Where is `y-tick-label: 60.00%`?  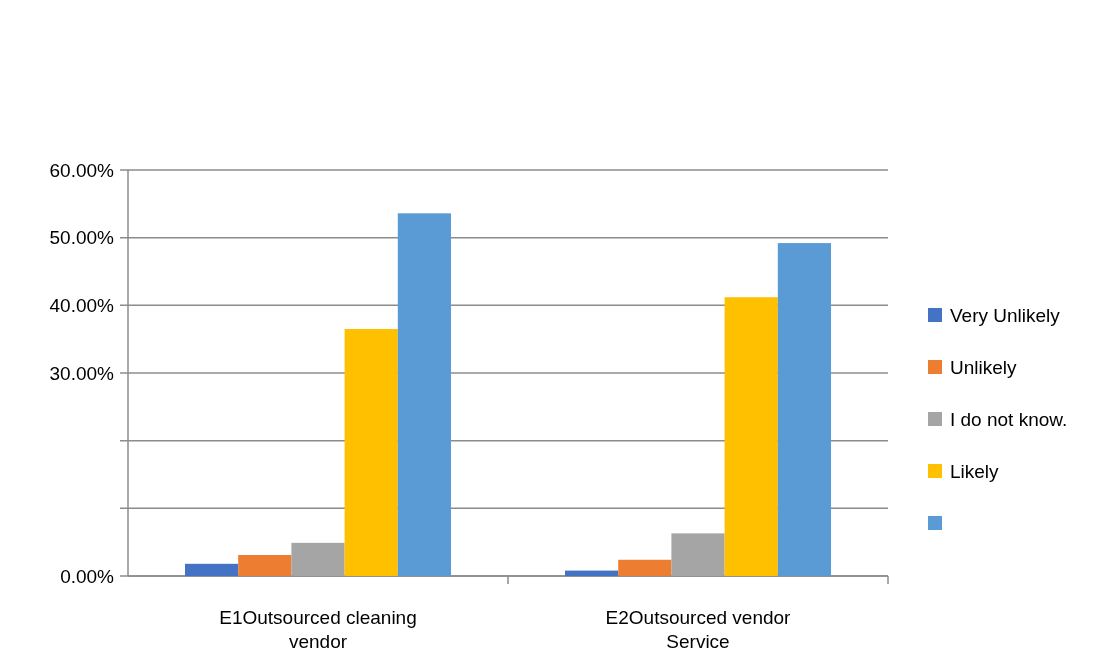
y-tick-label: 60.00% is located at coordinates (82, 170).